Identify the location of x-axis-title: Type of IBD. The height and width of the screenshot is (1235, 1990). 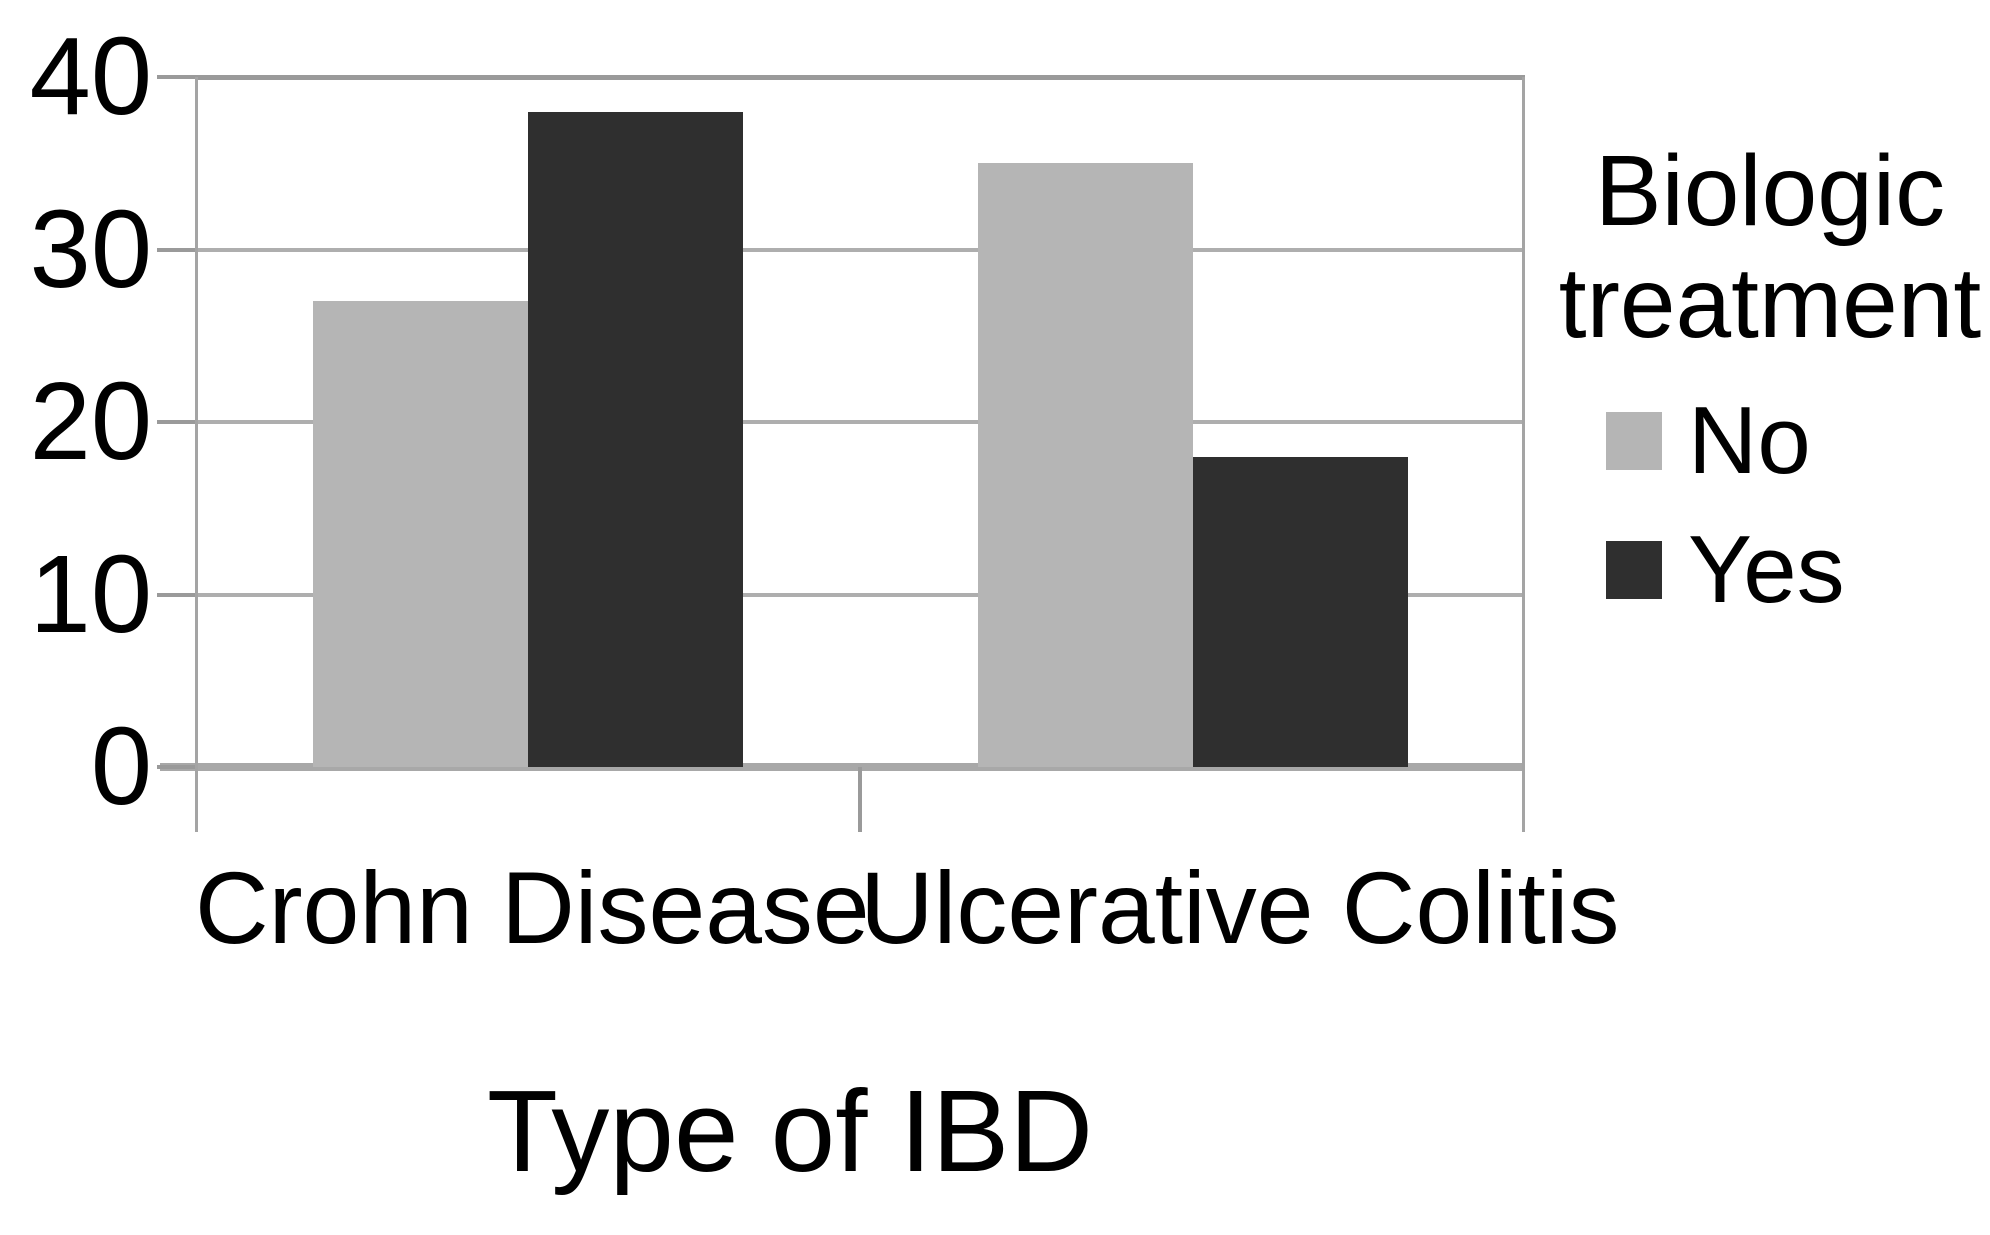
(790, 1131).